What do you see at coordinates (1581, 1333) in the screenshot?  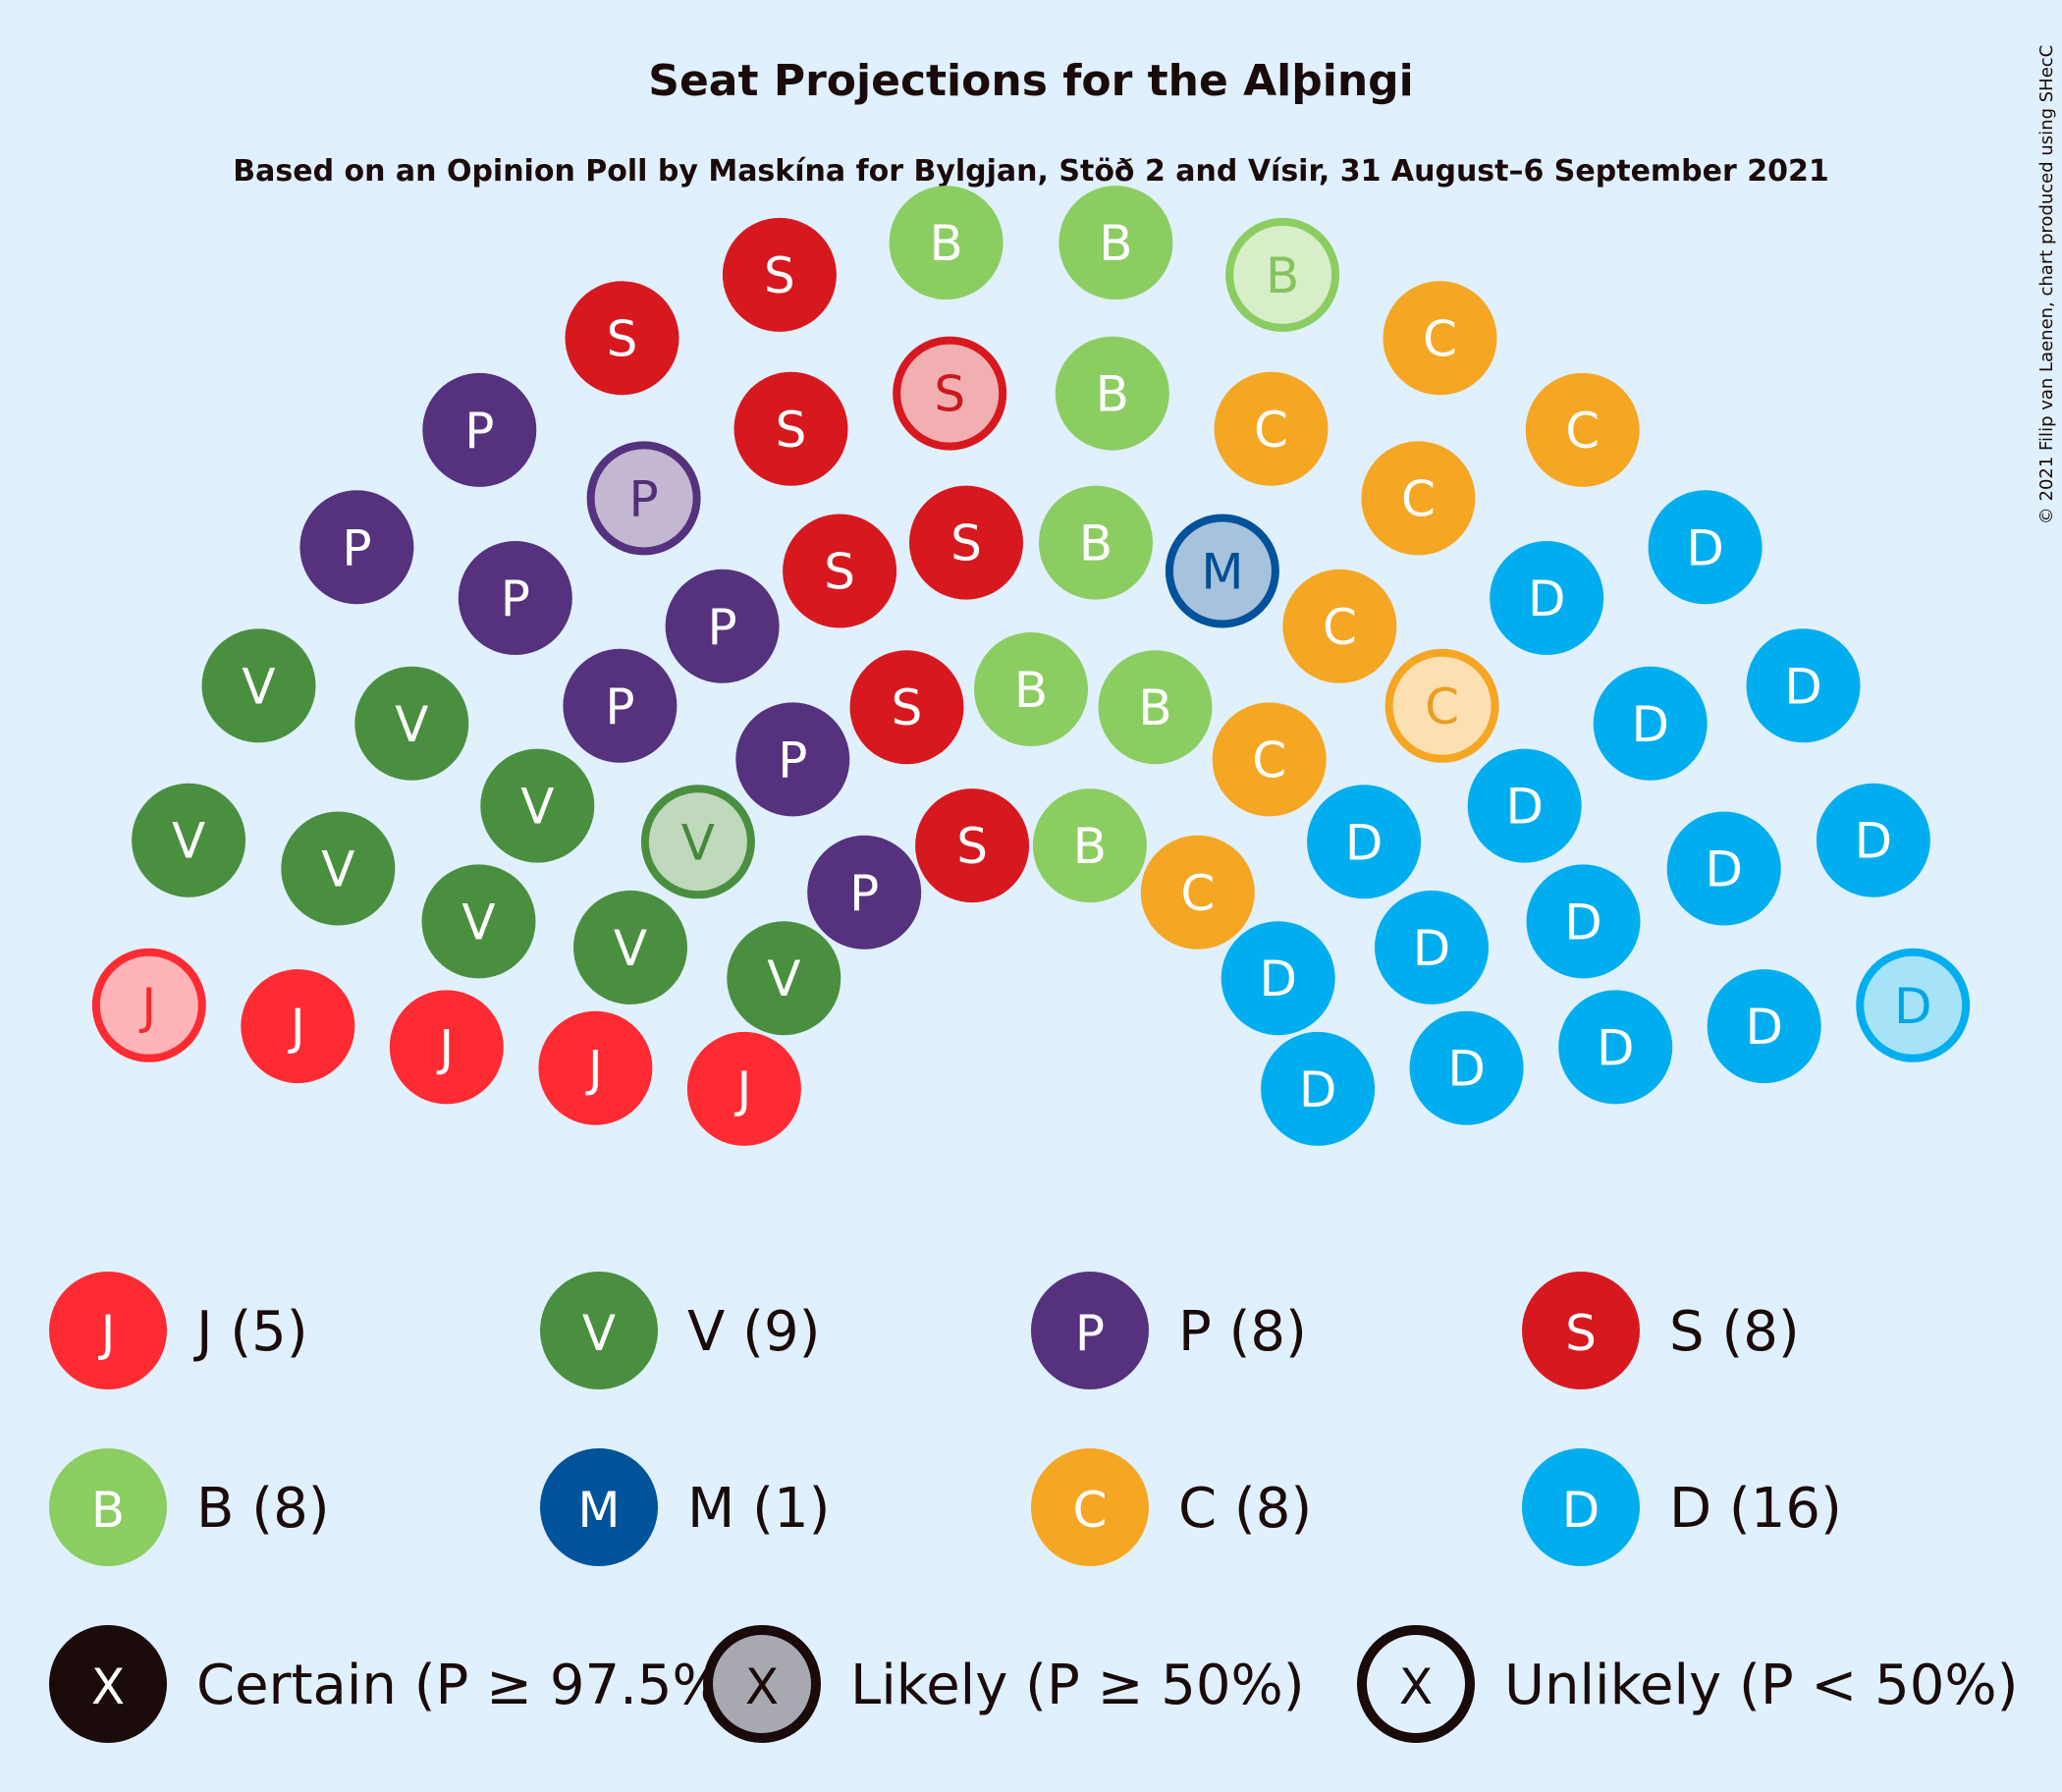 I see `legend-swatch-letter: S` at bounding box center [1581, 1333].